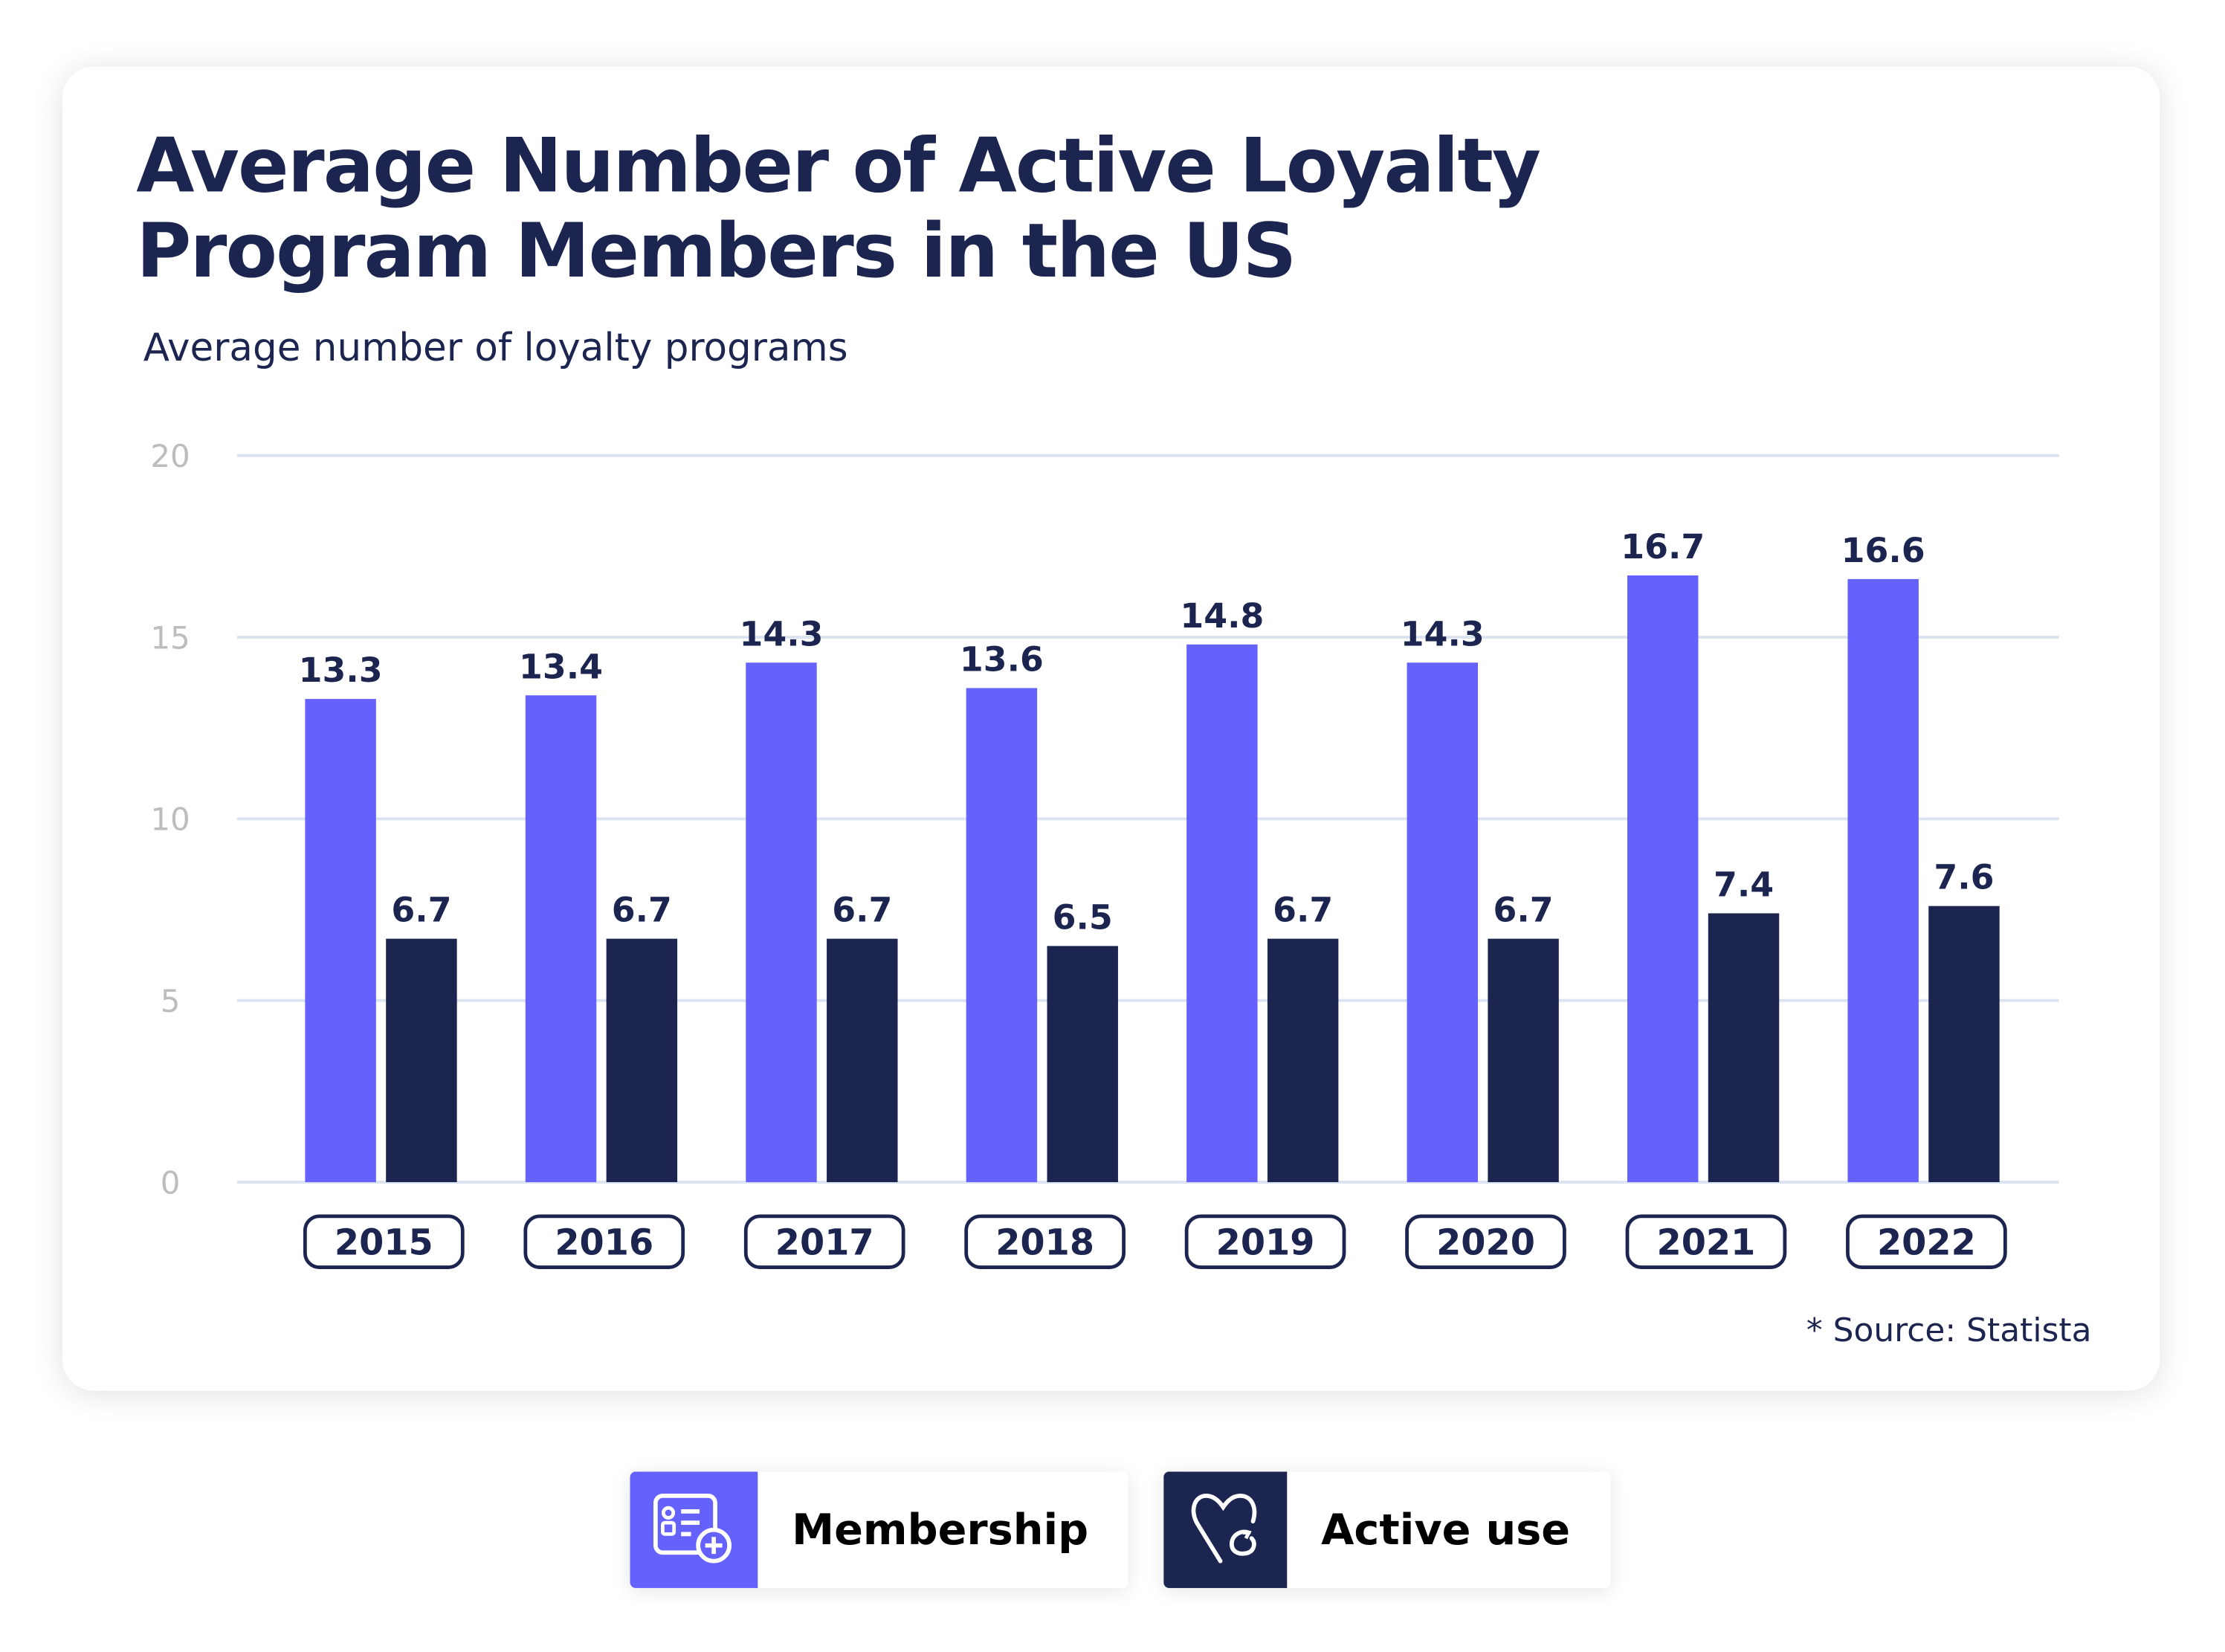 The image size is (2225, 1652). What do you see at coordinates (1663, 546) in the screenshot?
I see `data-label: 16.7` at bounding box center [1663, 546].